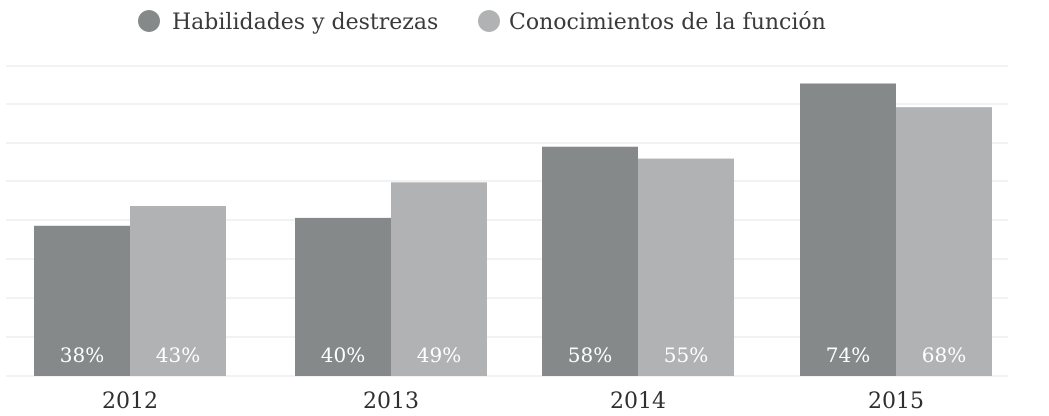 Image resolution: width=1049 pixels, height=416 pixels. I want to click on x-axis-ticks: 2012 2013 2014 2015, so click(513, 401).